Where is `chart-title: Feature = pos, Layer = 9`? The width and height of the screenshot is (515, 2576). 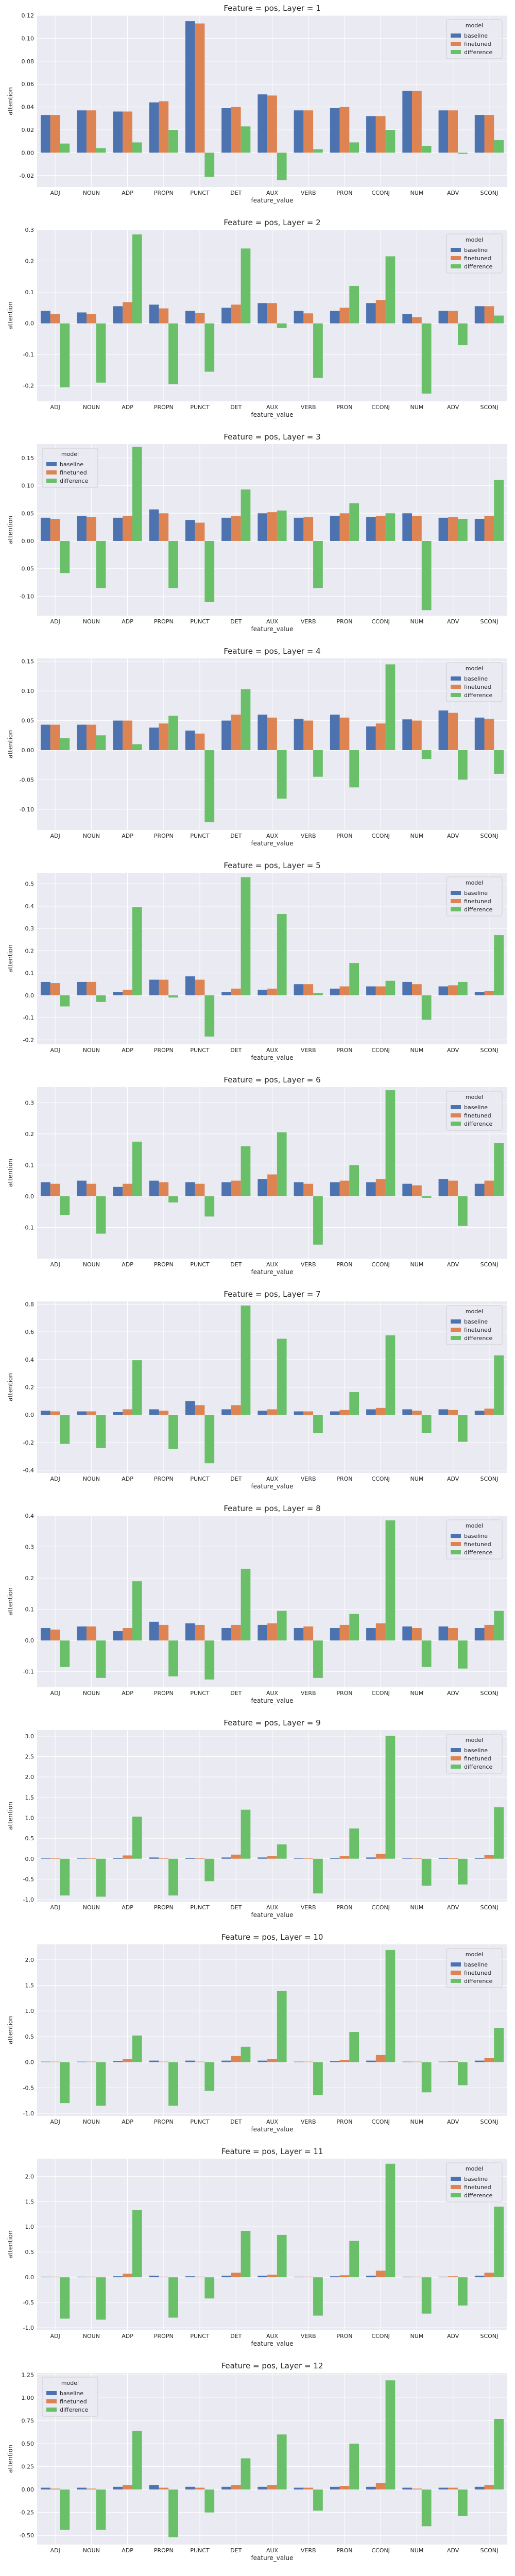
chart-title: Feature = pos, Layer = 9 is located at coordinates (272, 1722).